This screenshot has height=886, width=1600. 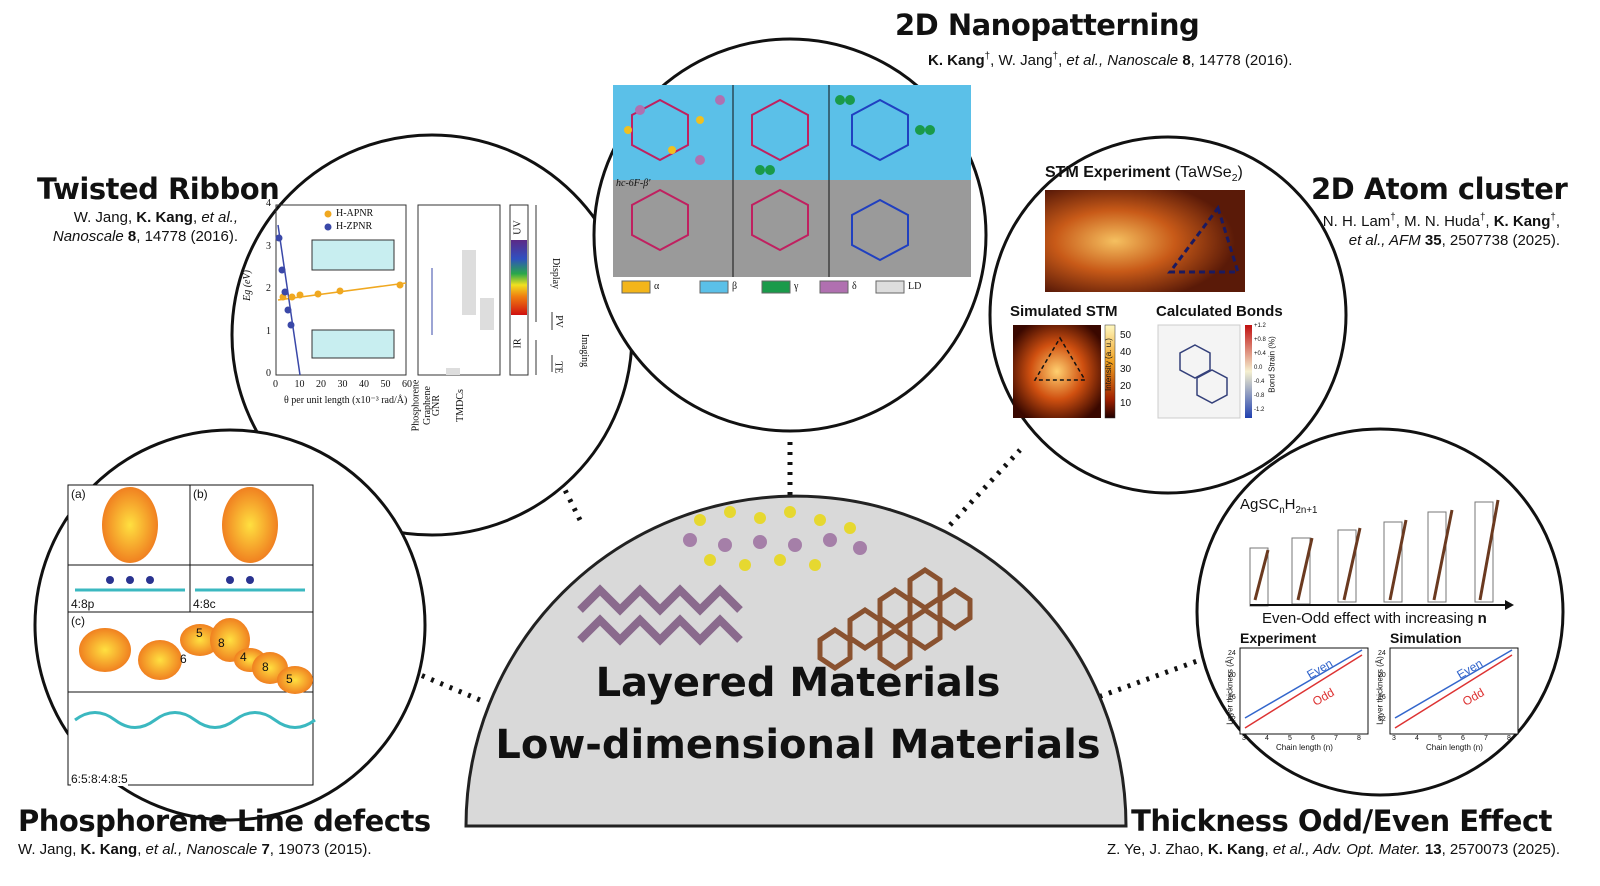 I want to click on panel-title: 2D Nanopatterning, so click(x=1047, y=25).